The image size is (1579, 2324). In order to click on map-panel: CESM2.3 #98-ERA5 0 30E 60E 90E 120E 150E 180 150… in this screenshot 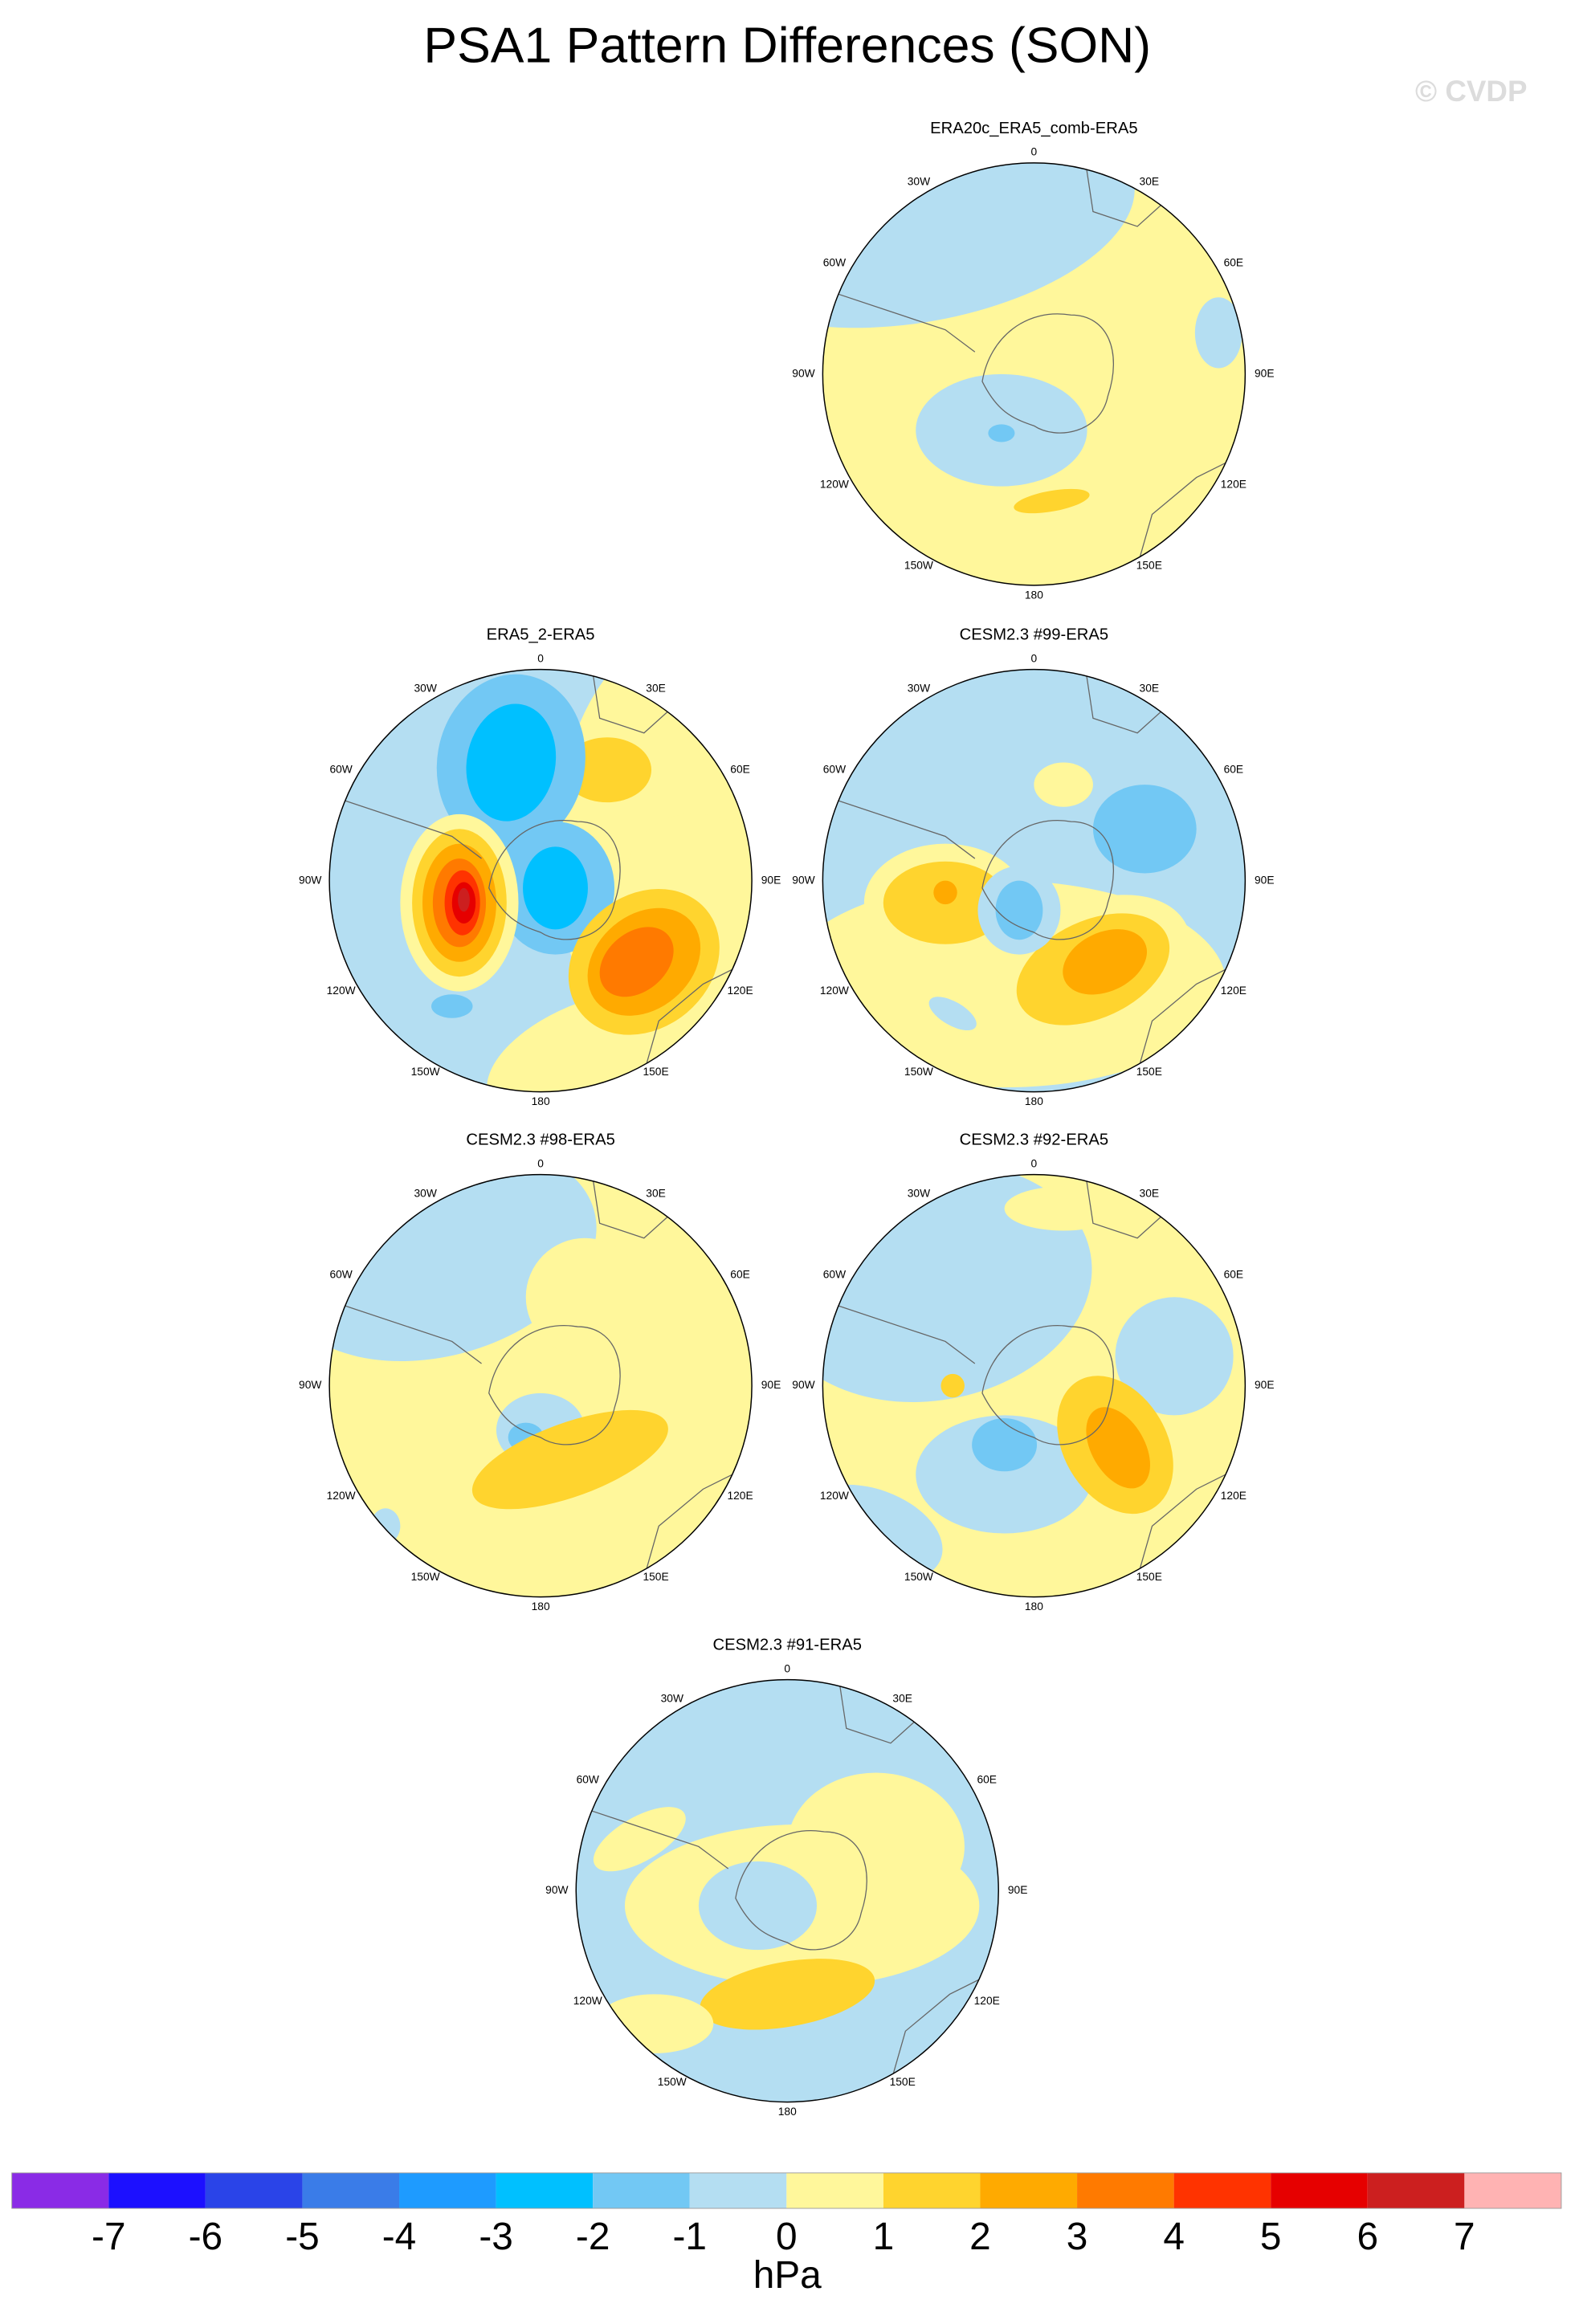, I will do `click(540, 1372)`.